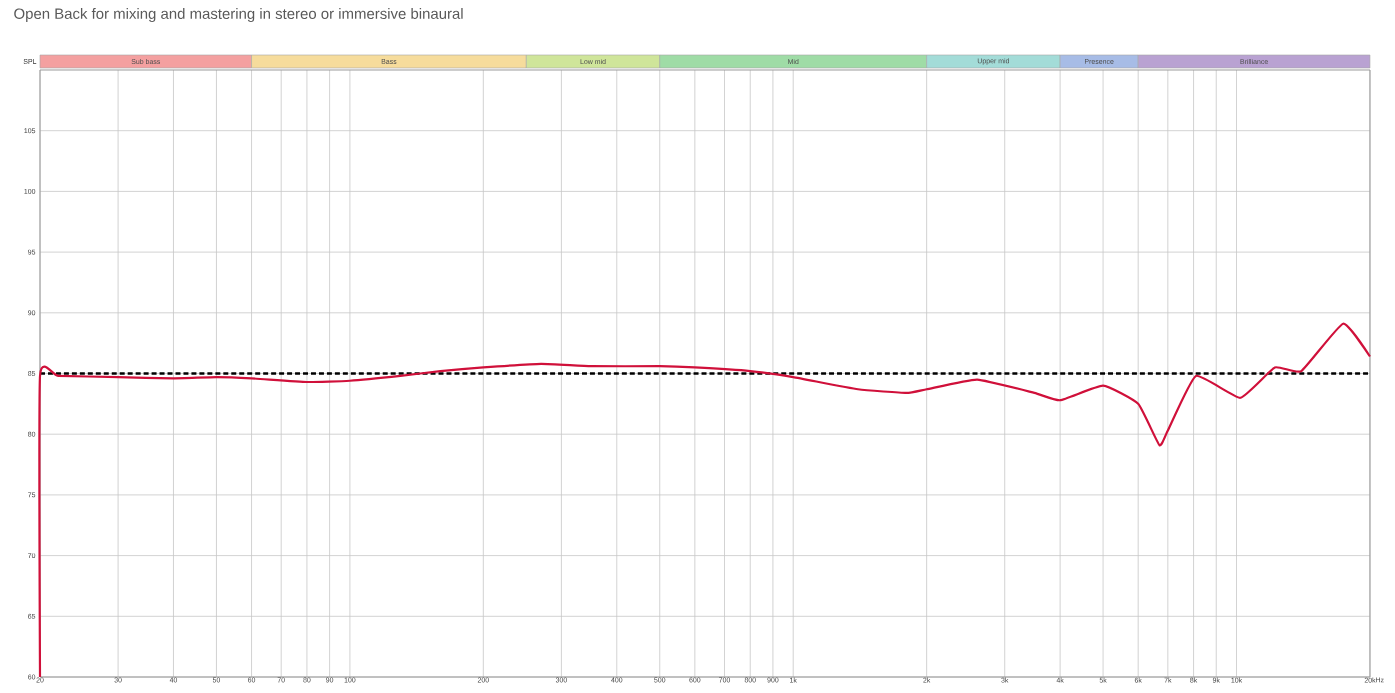 The height and width of the screenshot is (693, 1395). What do you see at coordinates (238, 15) in the screenshot?
I see `chart-title: Open Back for mixing and mastering in stereo or immersive binaural` at bounding box center [238, 15].